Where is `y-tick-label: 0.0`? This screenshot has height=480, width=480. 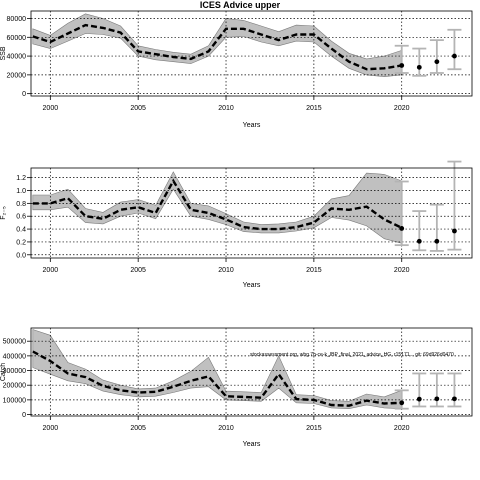 y-tick-label: 0.0 is located at coordinates (21, 255).